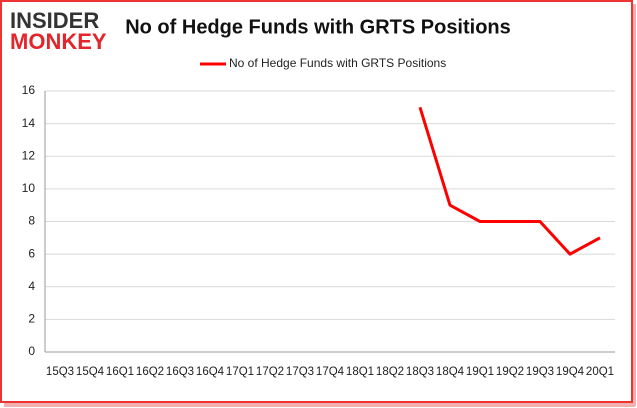 The height and width of the screenshot is (408, 637). Describe the element at coordinates (360, 372) in the screenshot. I see `x-tick-label: 18Q1` at that location.